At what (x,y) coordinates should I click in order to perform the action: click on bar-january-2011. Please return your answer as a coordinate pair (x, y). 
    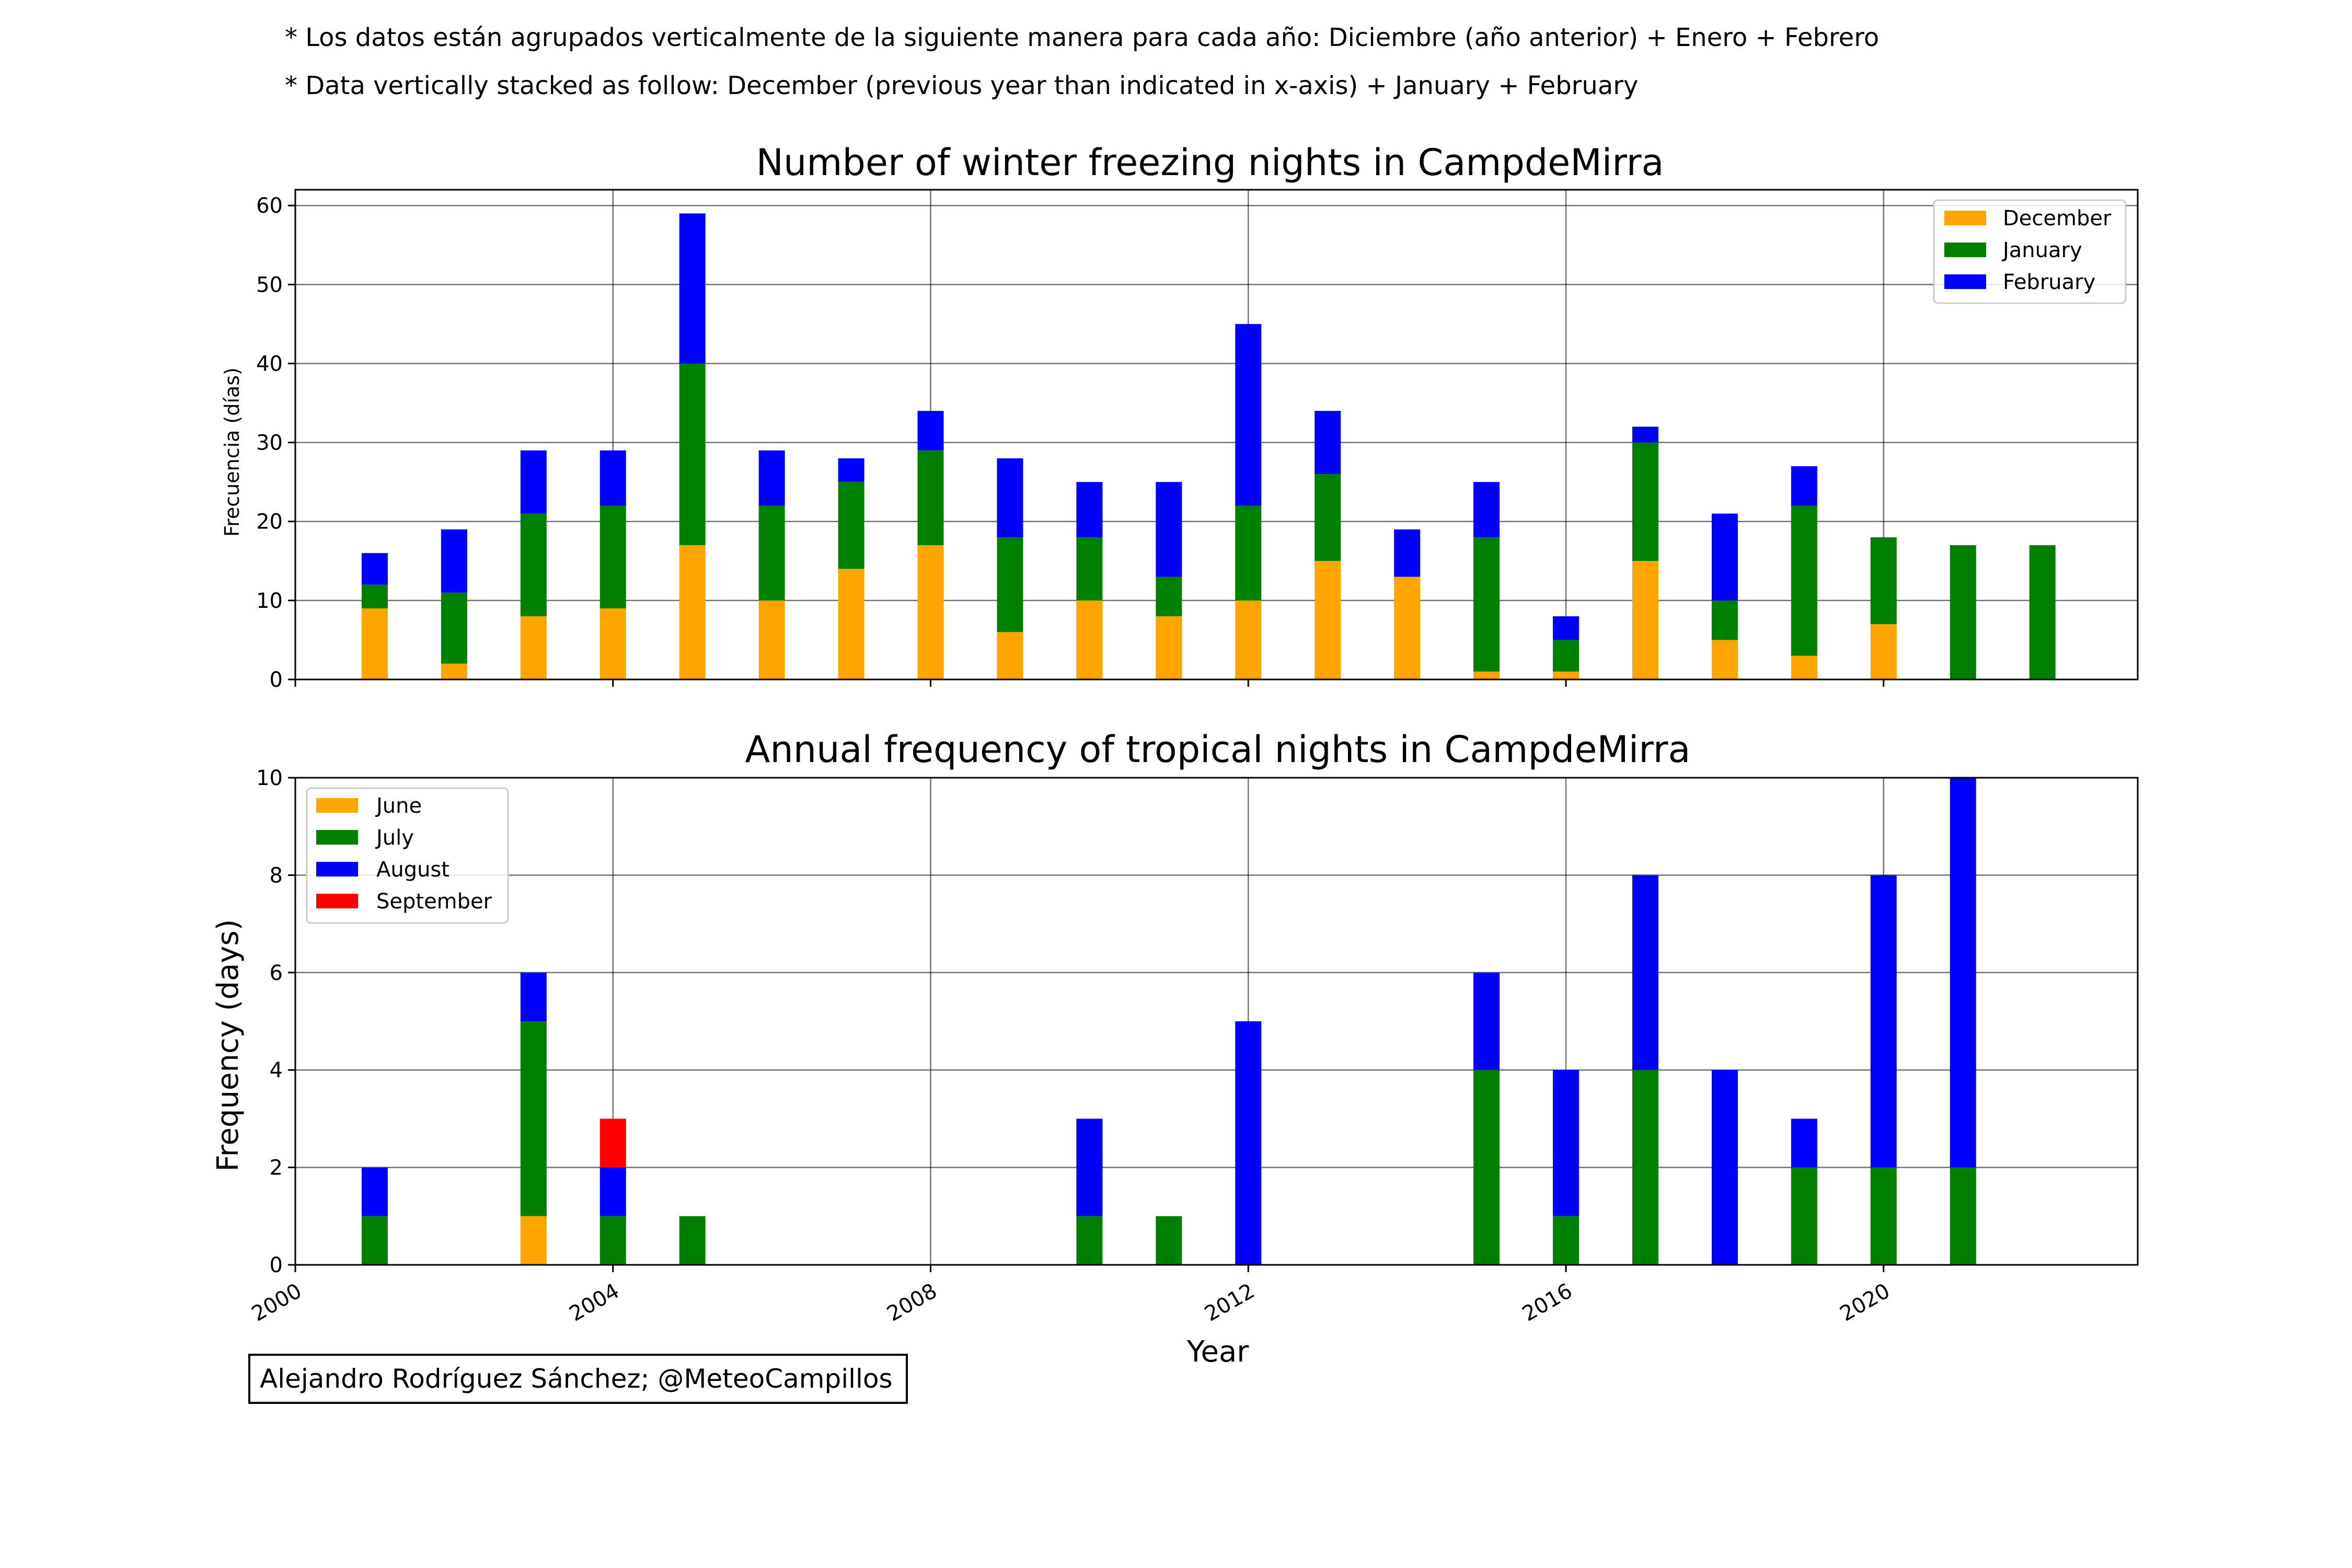
    Looking at the image, I should click on (1169, 597).